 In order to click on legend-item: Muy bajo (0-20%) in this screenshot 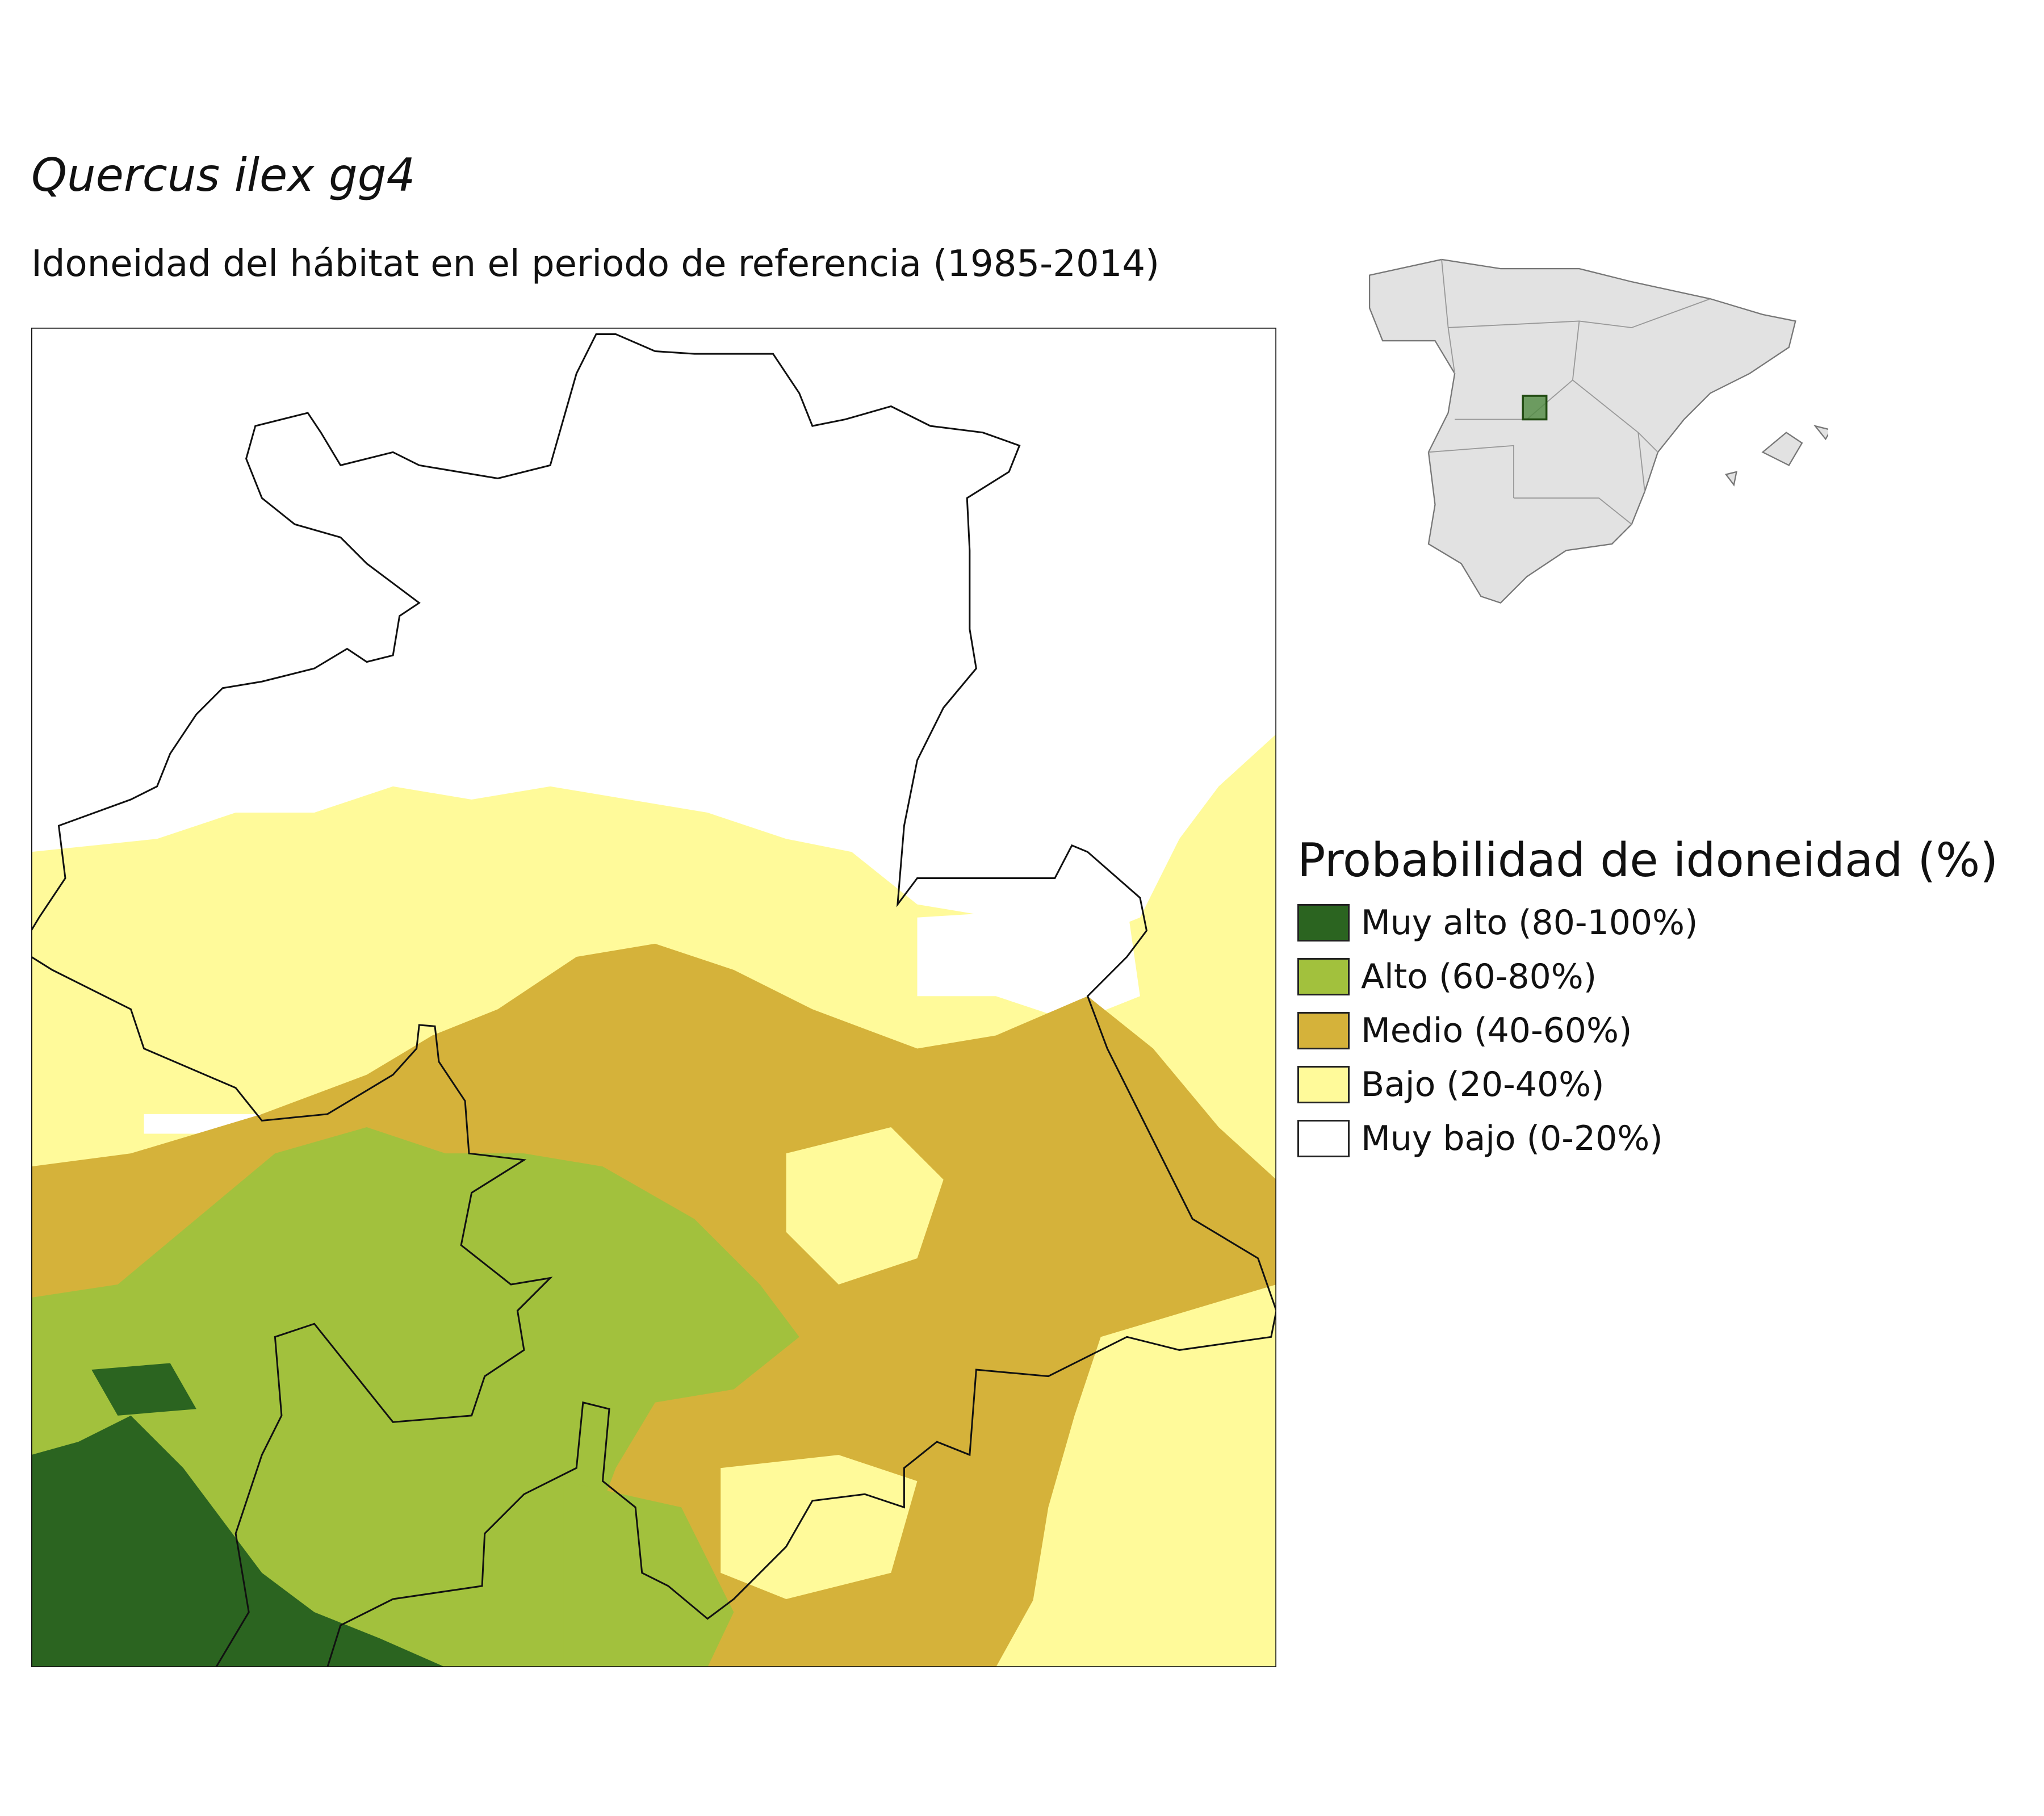, I will do `click(1480, 1138)`.